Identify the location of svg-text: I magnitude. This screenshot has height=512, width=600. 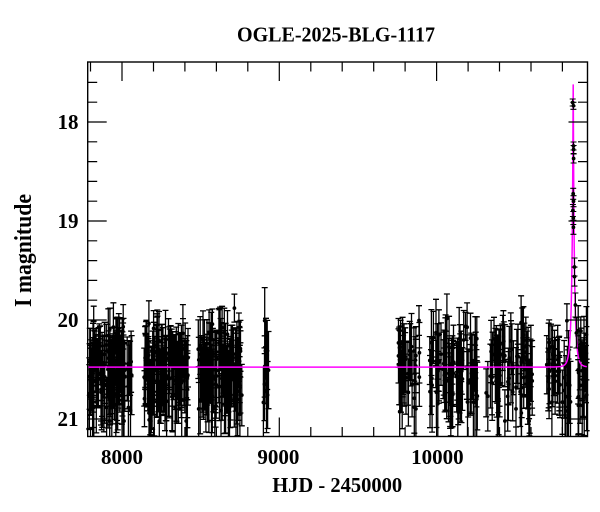
(24, 250).